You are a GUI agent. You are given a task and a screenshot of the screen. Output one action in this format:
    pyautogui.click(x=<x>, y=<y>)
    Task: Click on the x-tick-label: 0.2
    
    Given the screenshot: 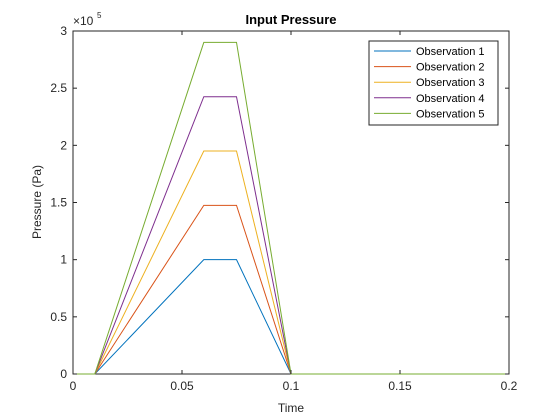 What is the action you would take?
    pyautogui.click(x=509, y=386)
    